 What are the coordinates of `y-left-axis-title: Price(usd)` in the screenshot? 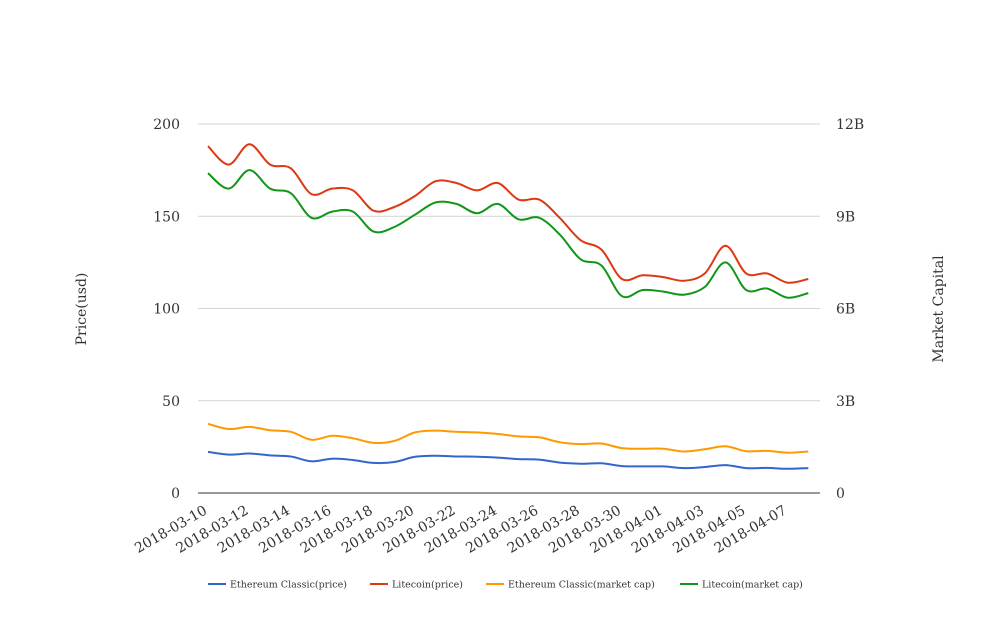 It's located at (82, 309).